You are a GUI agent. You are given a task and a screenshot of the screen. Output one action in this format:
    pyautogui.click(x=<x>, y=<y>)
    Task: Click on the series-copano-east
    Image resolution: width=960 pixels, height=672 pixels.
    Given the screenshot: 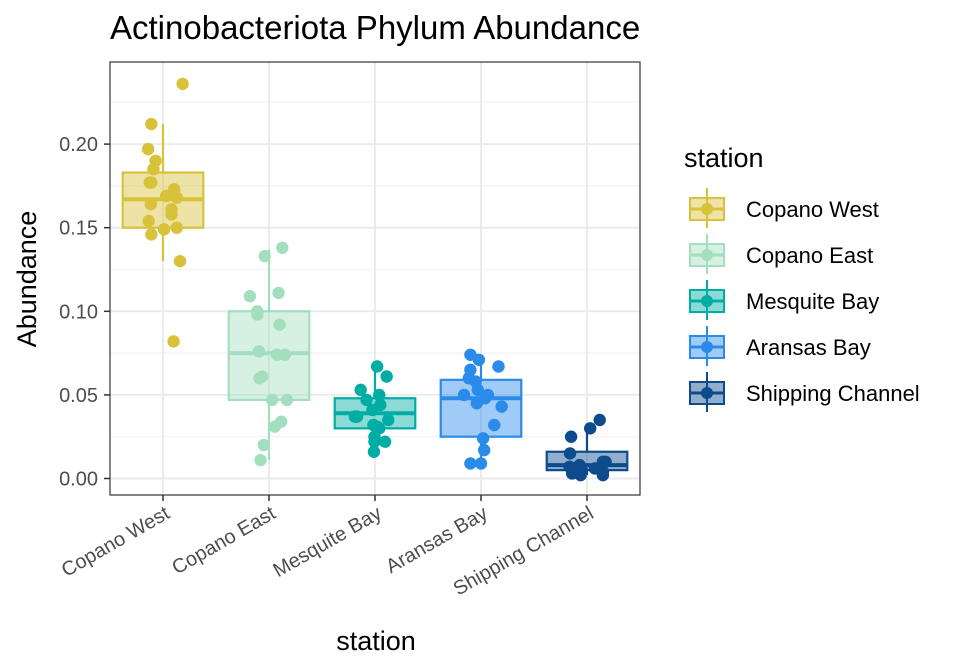 What is the action you would take?
    pyautogui.click(x=269, y=354)
    